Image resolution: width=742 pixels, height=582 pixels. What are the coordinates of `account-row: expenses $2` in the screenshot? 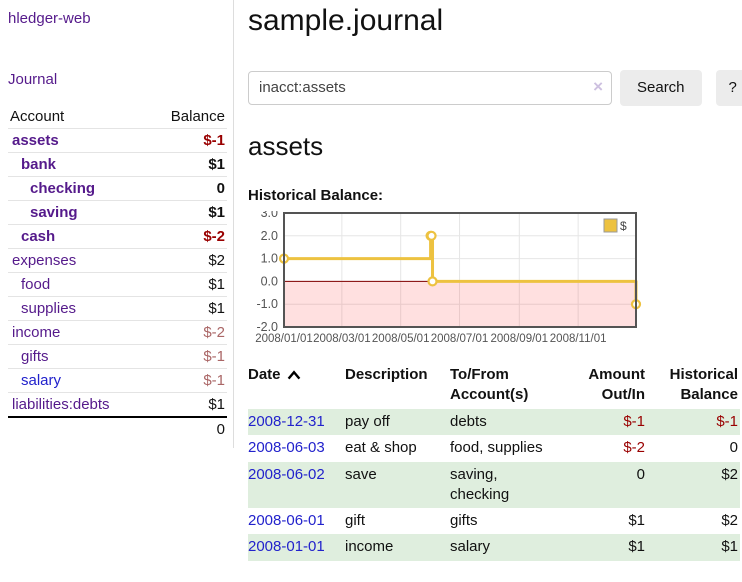 It's located at (117, 260).